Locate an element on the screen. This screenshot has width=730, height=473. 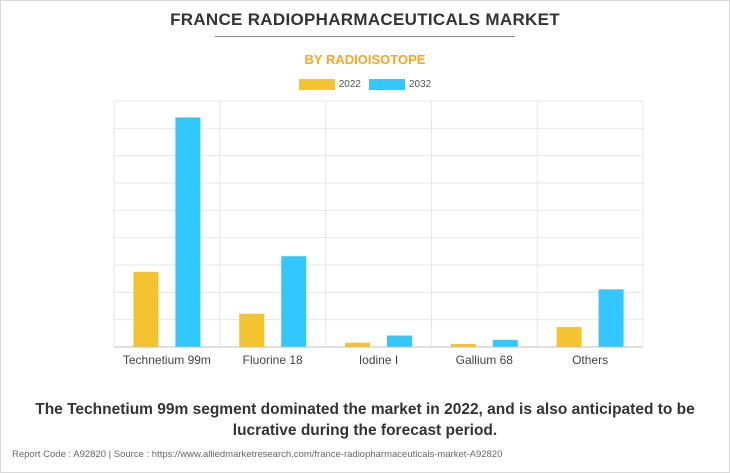
chart-title: FRANCE RADIOPHARMACEUTICALS MARKET is located at coordinates (365, 19).